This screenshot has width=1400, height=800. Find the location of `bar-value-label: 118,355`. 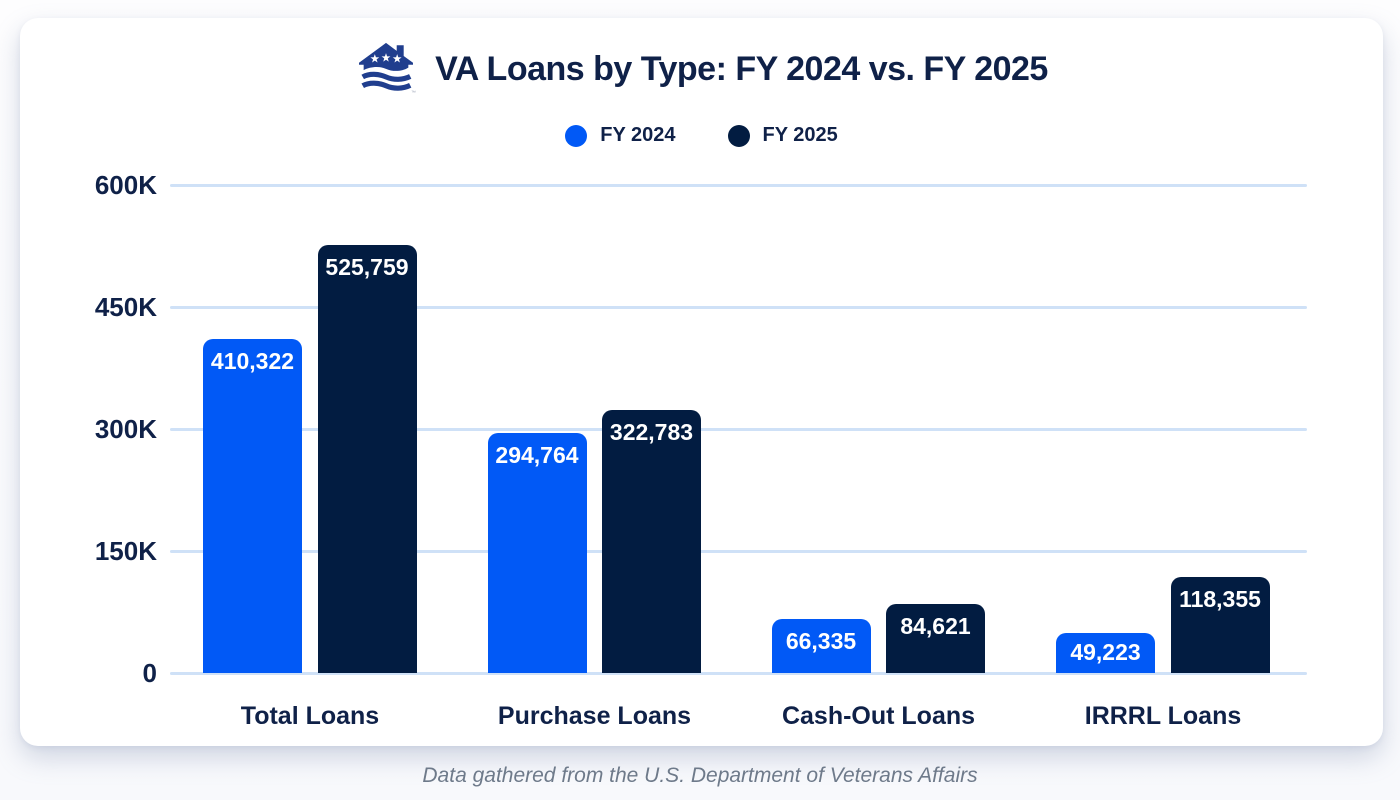

bar-value-label: 118,355 is located at coordinates (1220, 598).